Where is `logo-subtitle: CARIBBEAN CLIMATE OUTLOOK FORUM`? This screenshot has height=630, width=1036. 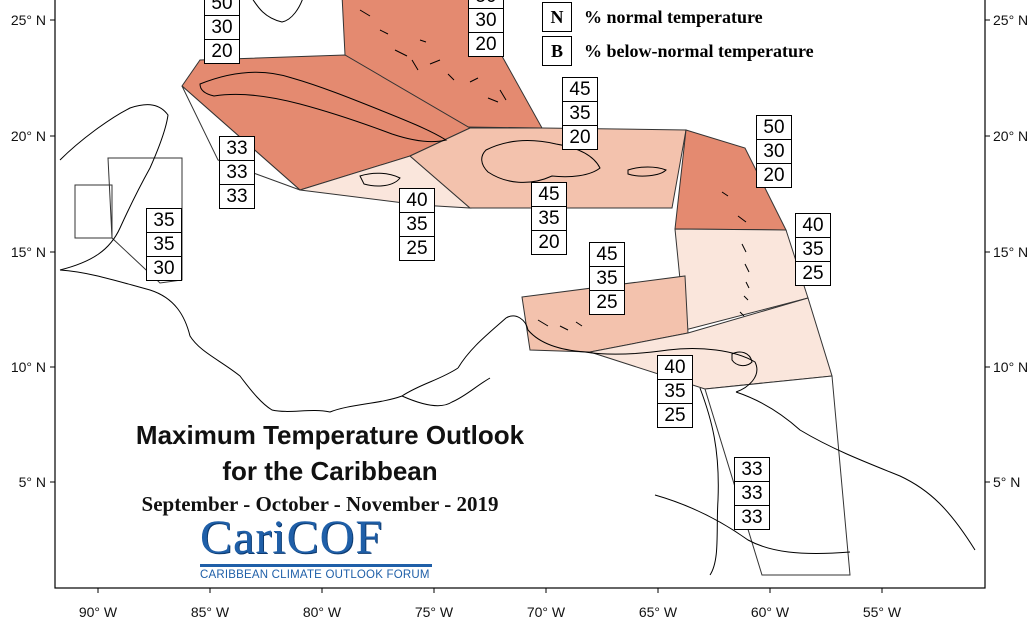
logo-subtitle: CARIBBEAN CLIMATE OUTLOOK FORUM is located at coordinates (315, 575).